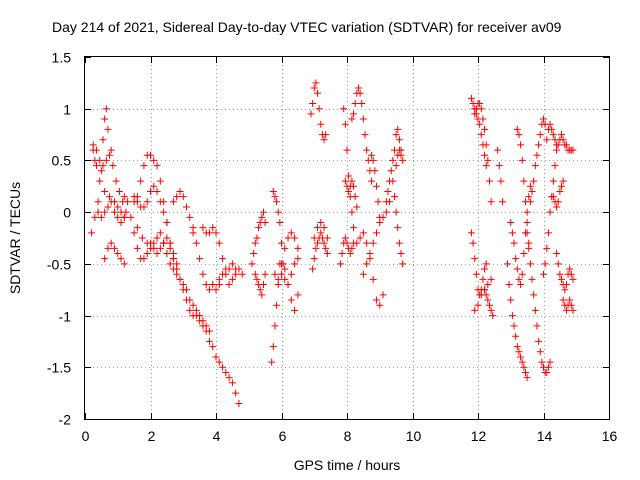  I want to click on series-t2, so click(109, 178).